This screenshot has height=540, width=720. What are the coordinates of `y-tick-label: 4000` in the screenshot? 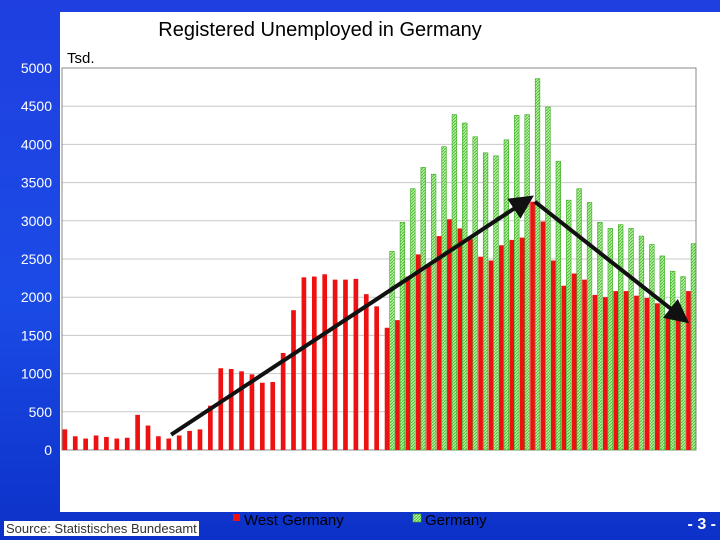 It's located at (36, 144).